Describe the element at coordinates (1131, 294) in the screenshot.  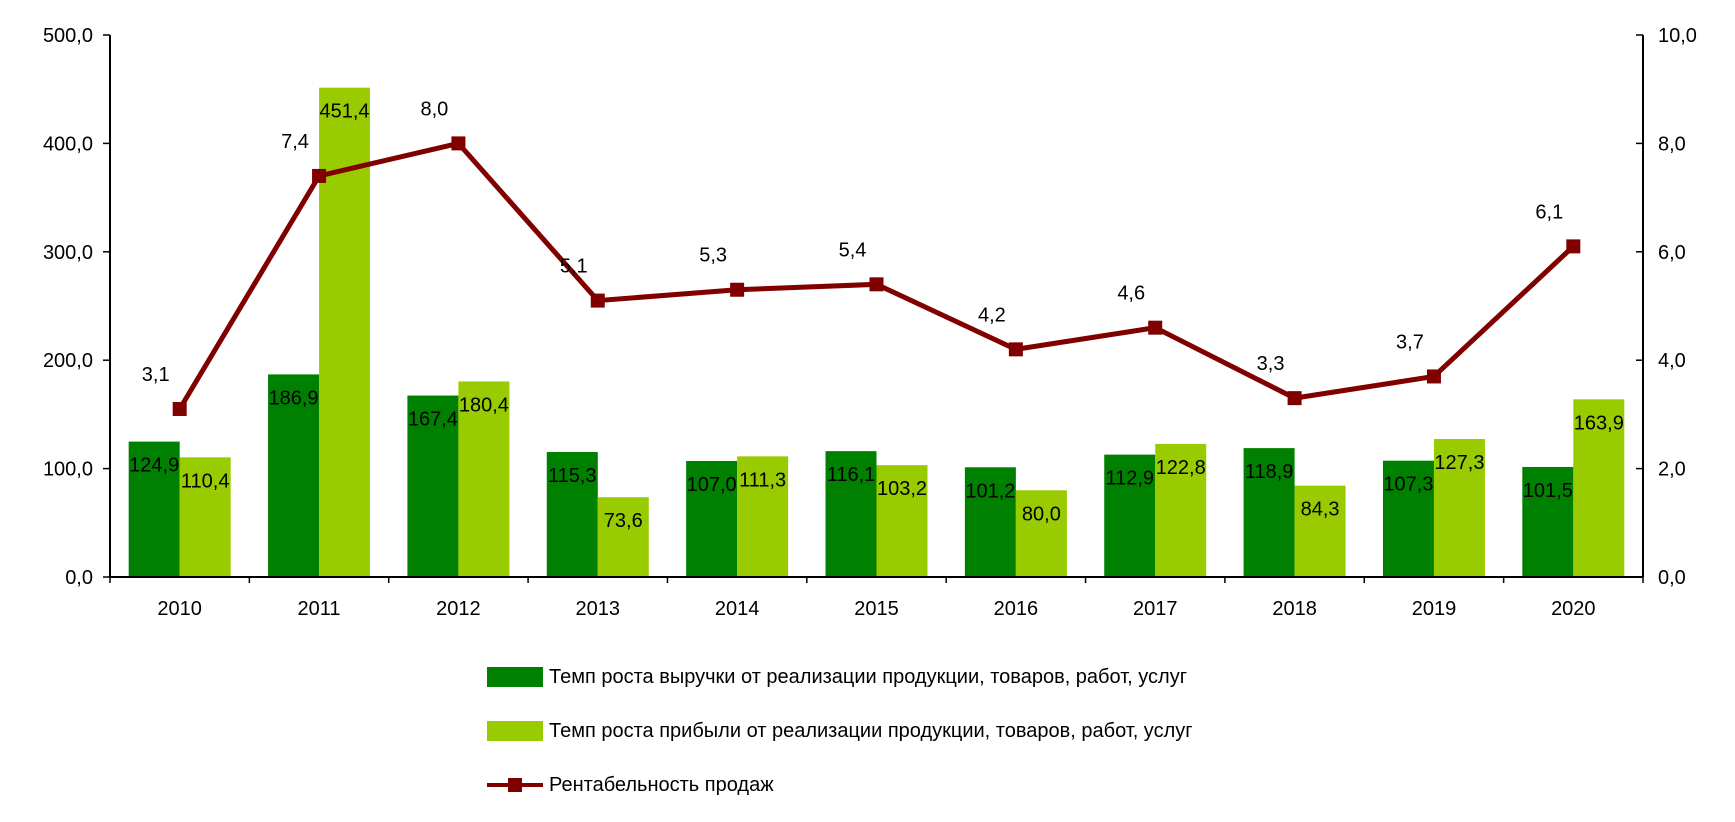
I see `line-data-label: 4,6` at that location.